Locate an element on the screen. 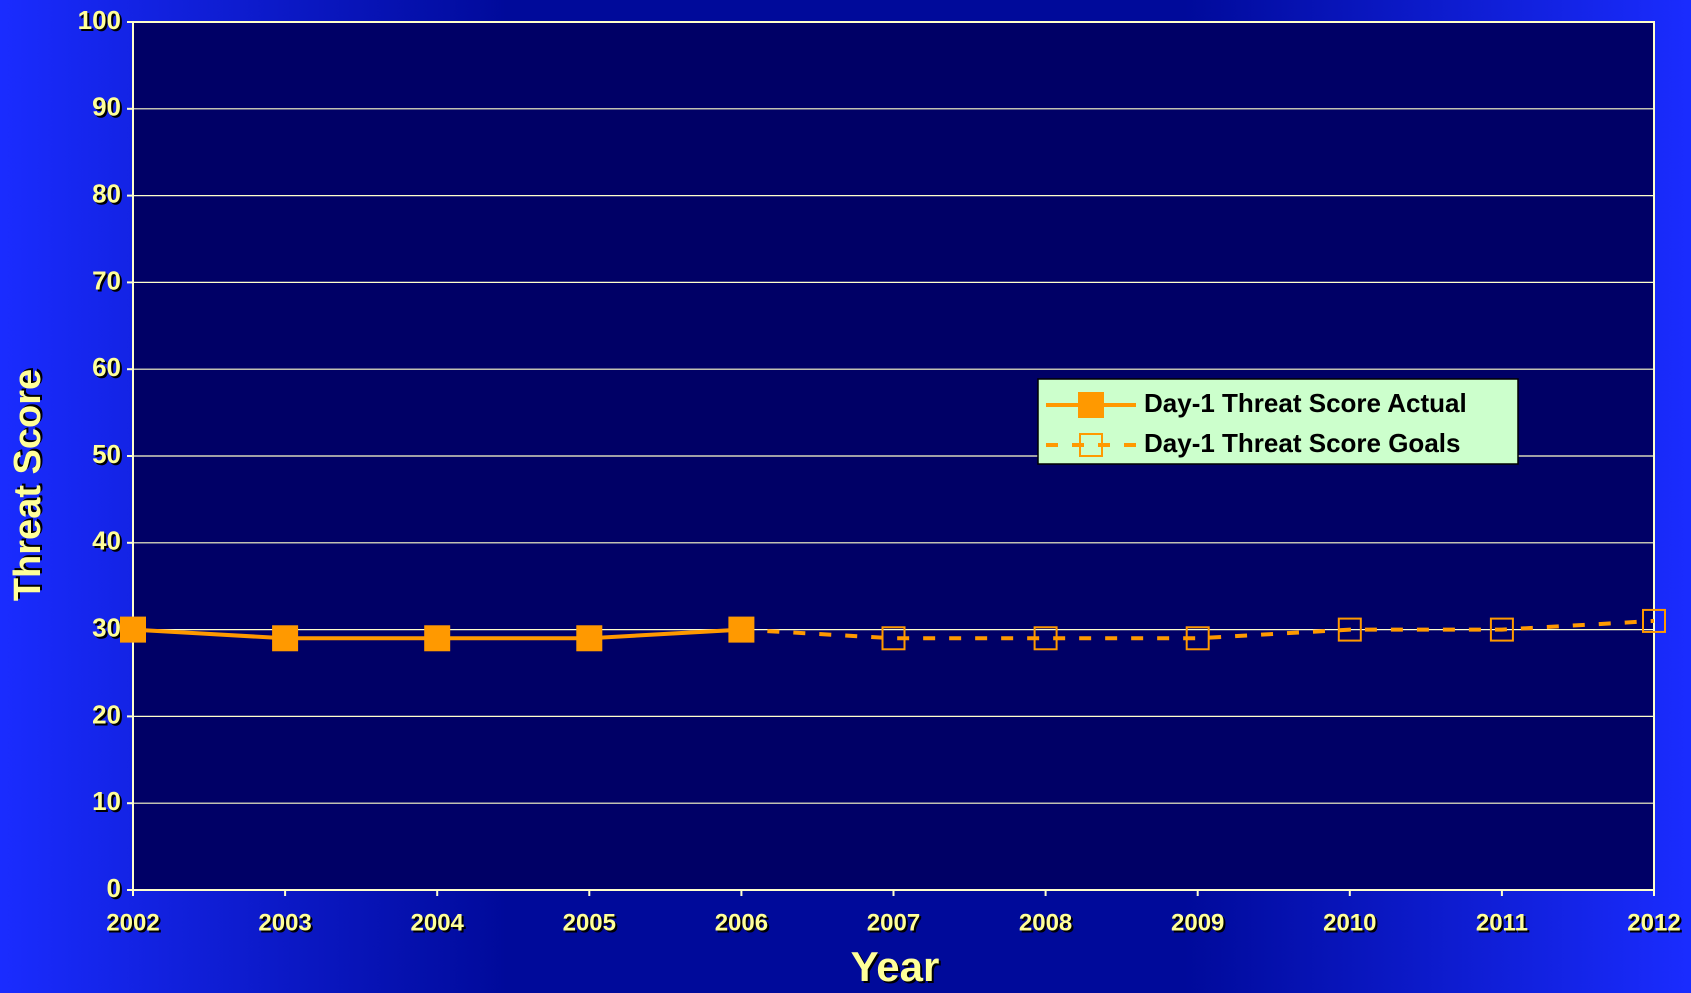 The image size is (1691, 993). y-tick-label: 40 is located at coordinates (106, 541).